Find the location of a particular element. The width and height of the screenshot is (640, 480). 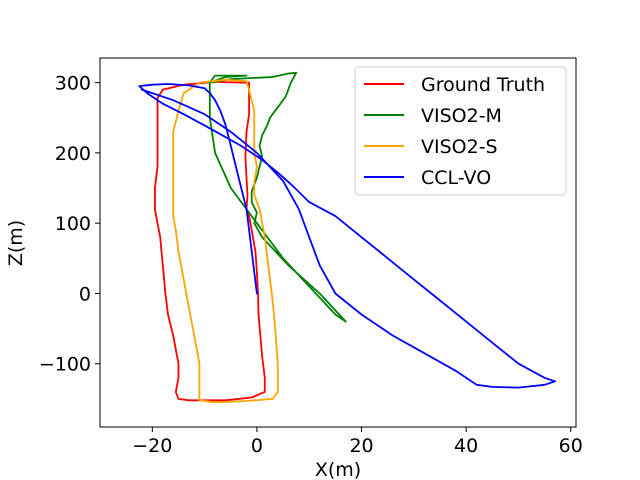

x-tick-label: 60 is located at coordinates (571, 446).